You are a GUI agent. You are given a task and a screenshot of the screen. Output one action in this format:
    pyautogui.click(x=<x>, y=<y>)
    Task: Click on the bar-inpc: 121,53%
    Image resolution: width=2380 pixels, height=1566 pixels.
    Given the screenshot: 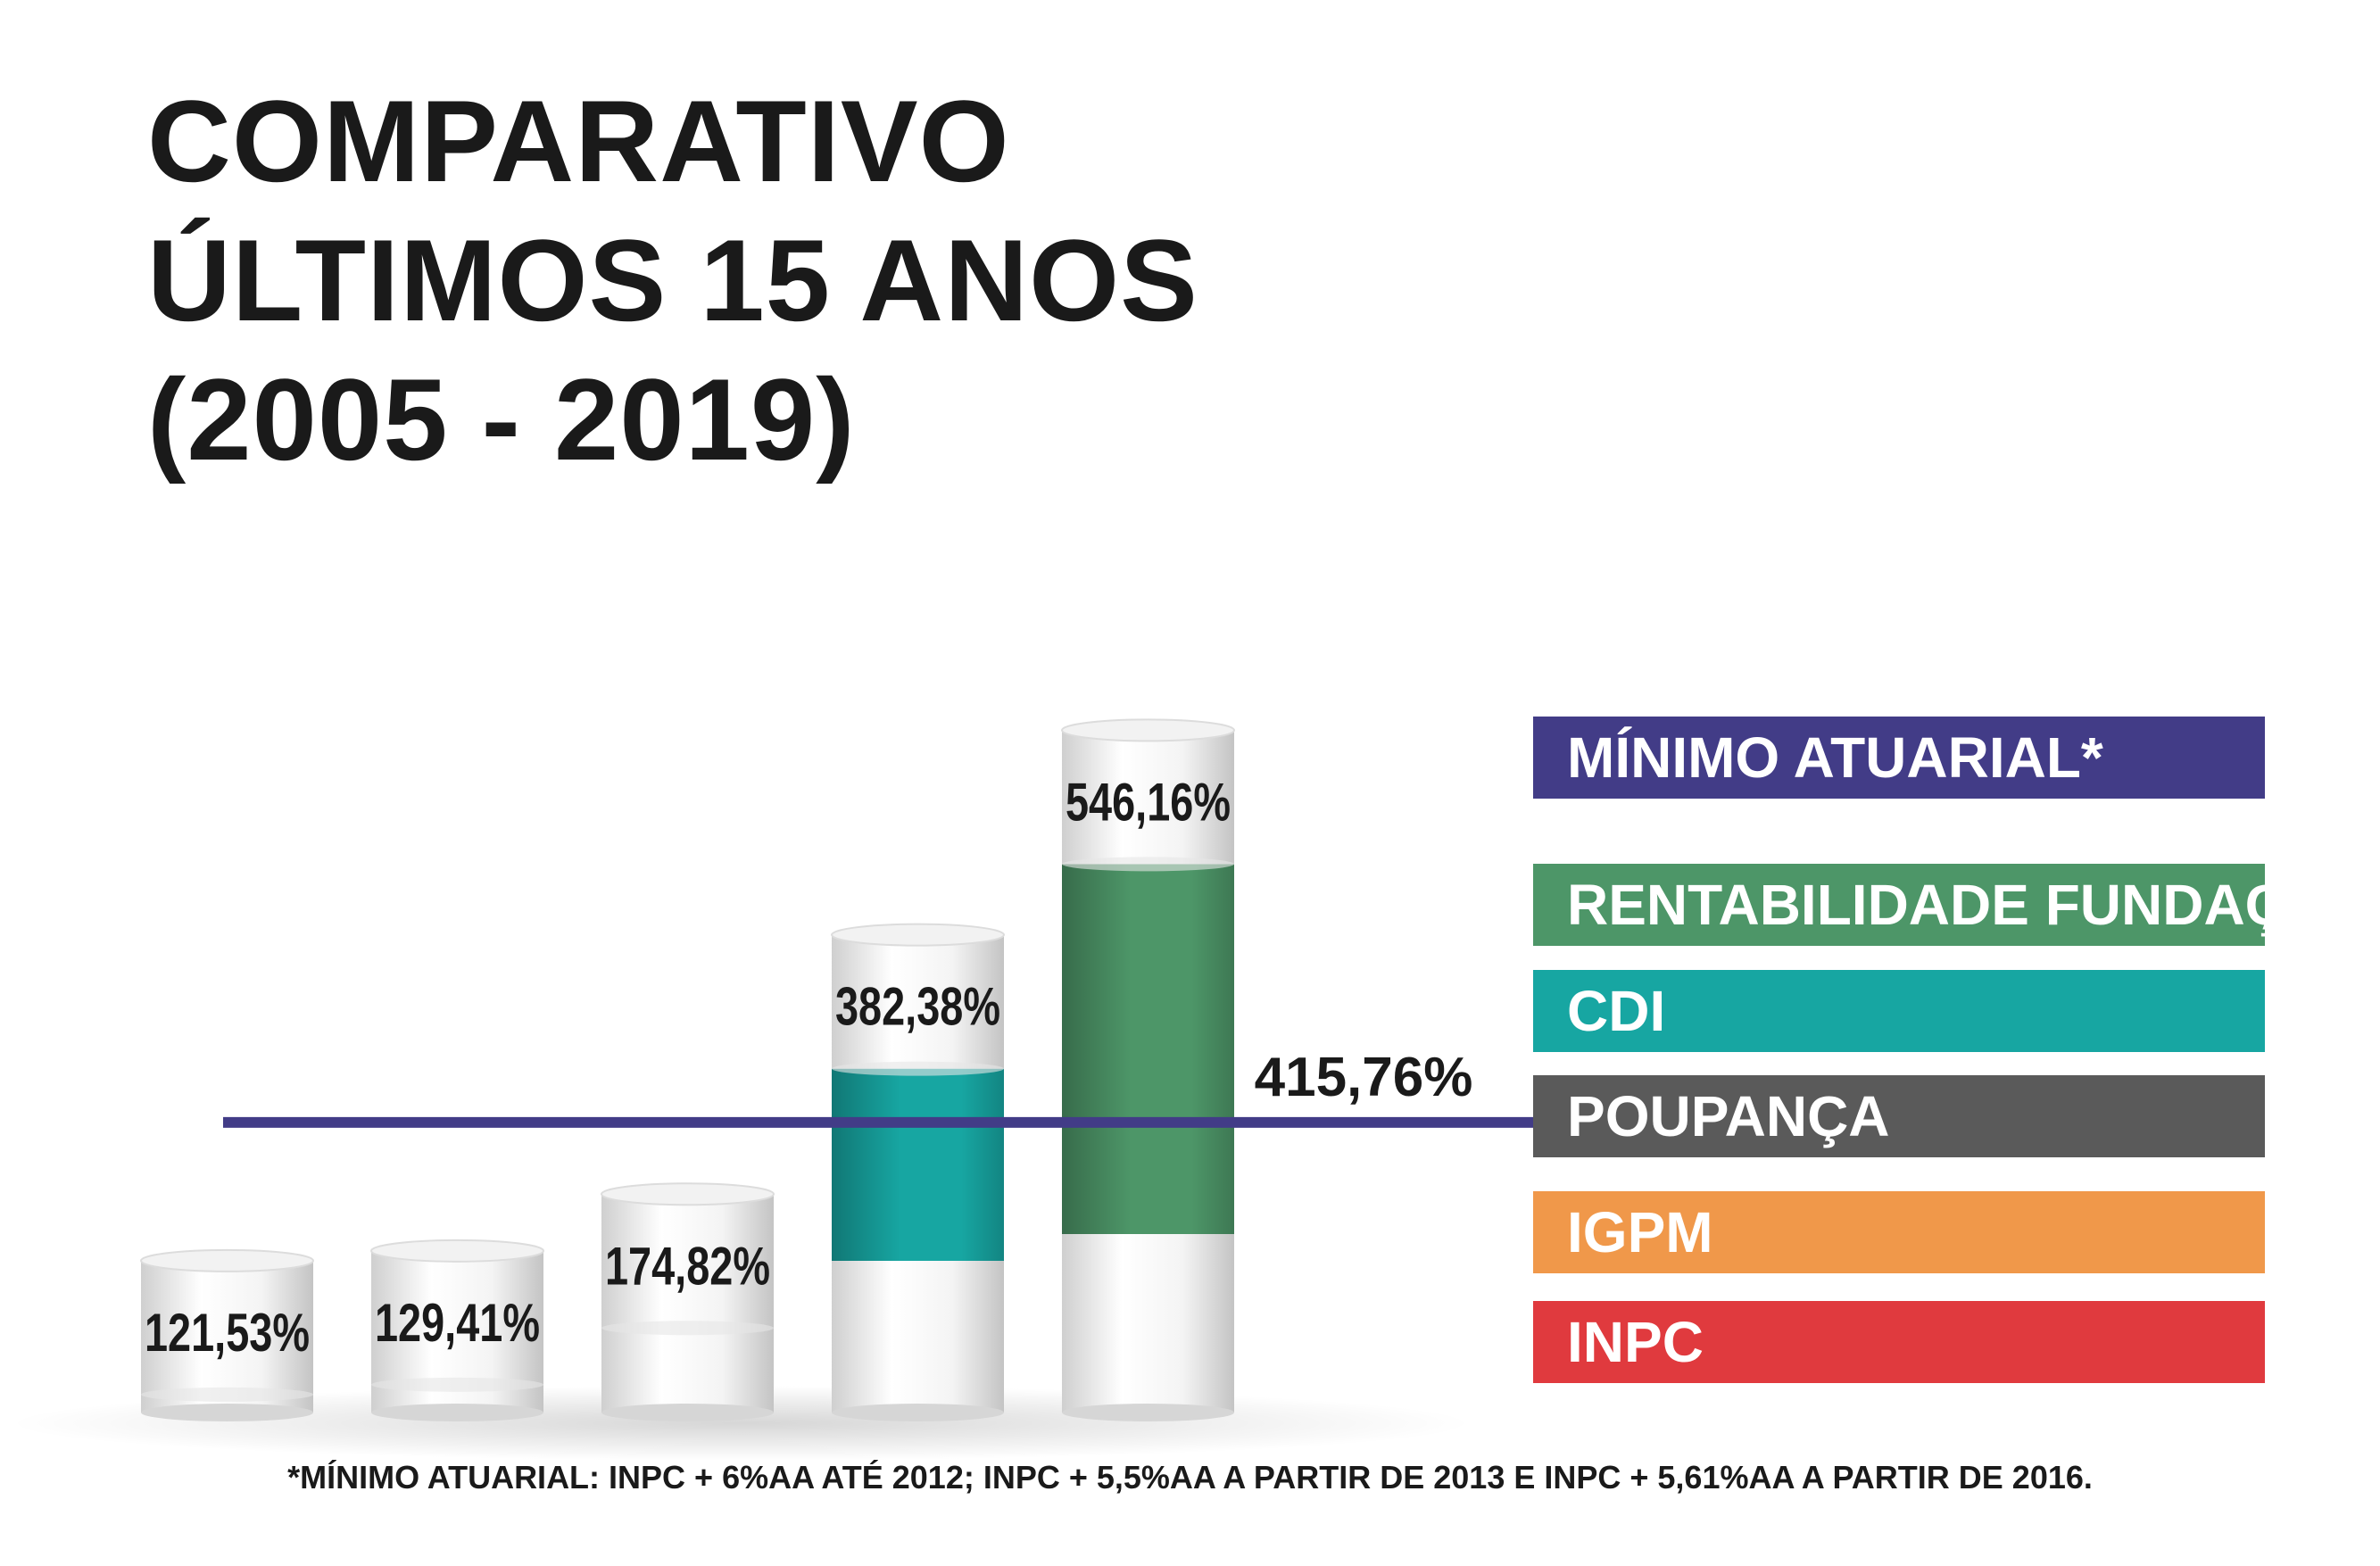 What is the action you would take?
    pyautogui.click(x=227, y=1334)
    